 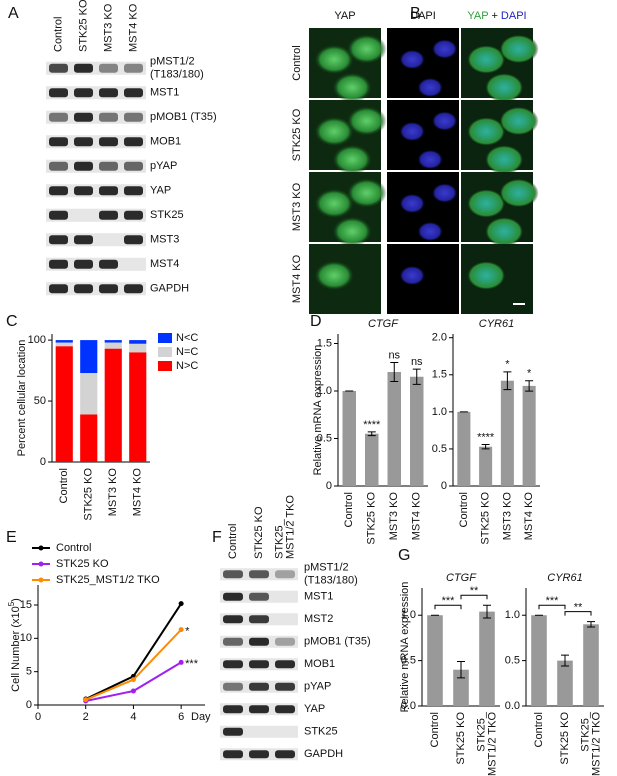 What do you see at coordinates (329, 486) in the screenshot?
I see `y-tick-label: 0` at bounding box center [329, 486].